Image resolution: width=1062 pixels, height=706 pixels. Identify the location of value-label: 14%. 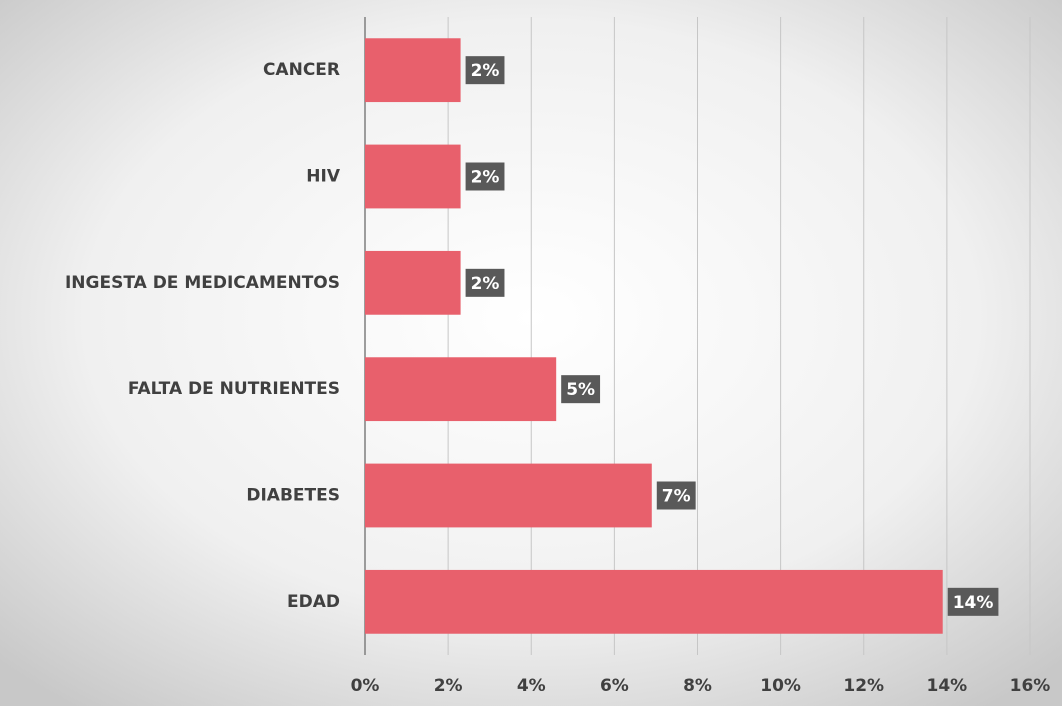
(973, 603).